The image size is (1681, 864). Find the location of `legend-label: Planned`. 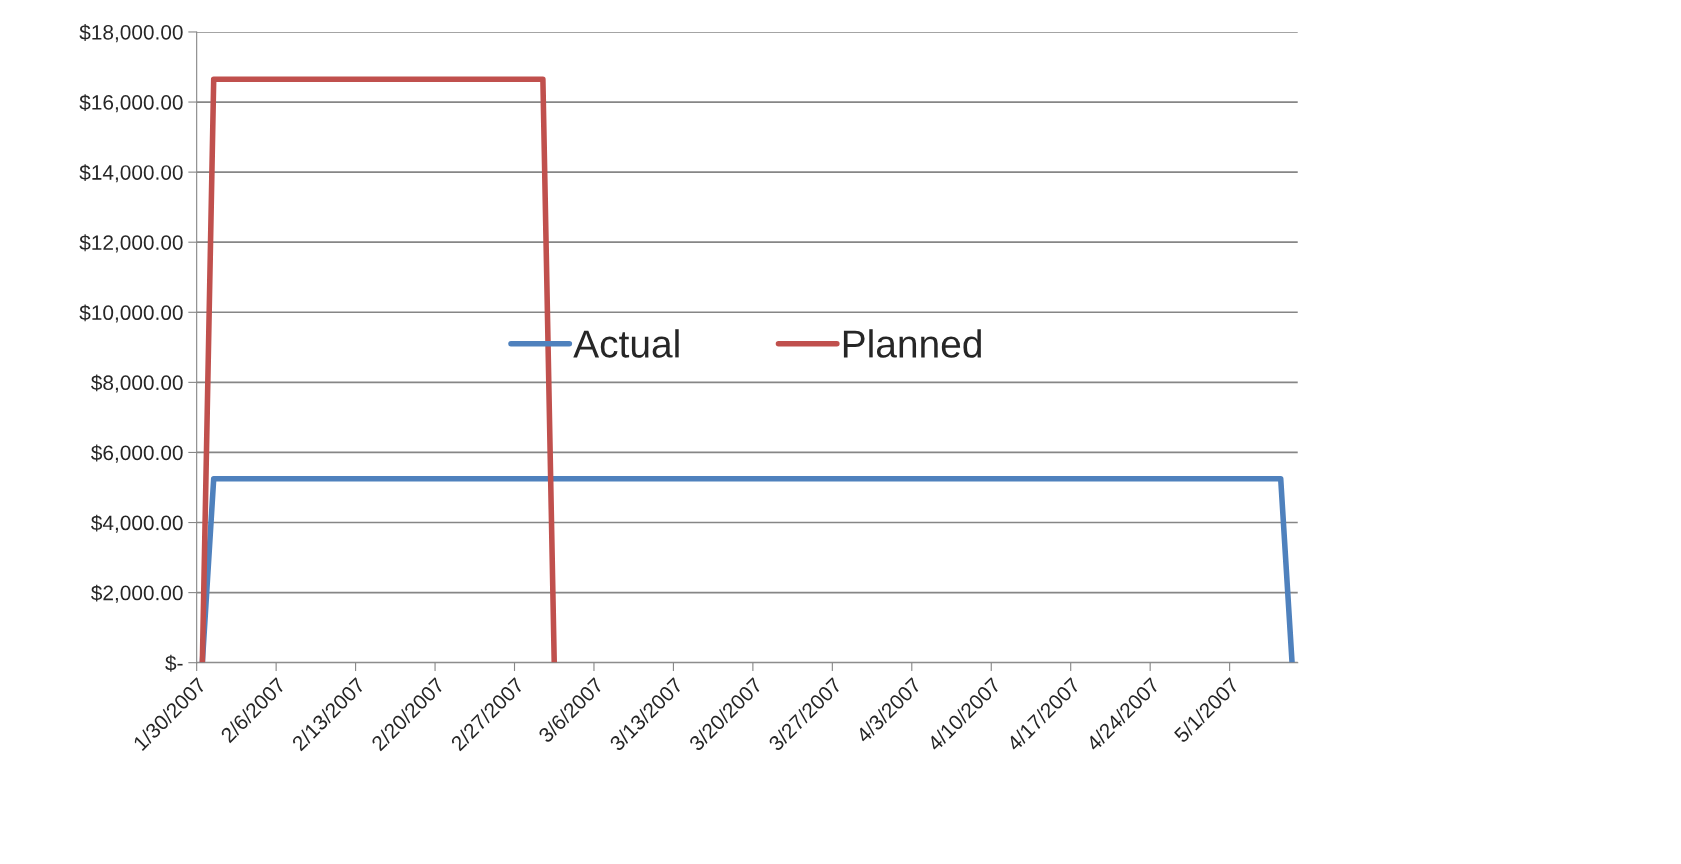

legend-label: Planned is located at coordinates (912, 343).